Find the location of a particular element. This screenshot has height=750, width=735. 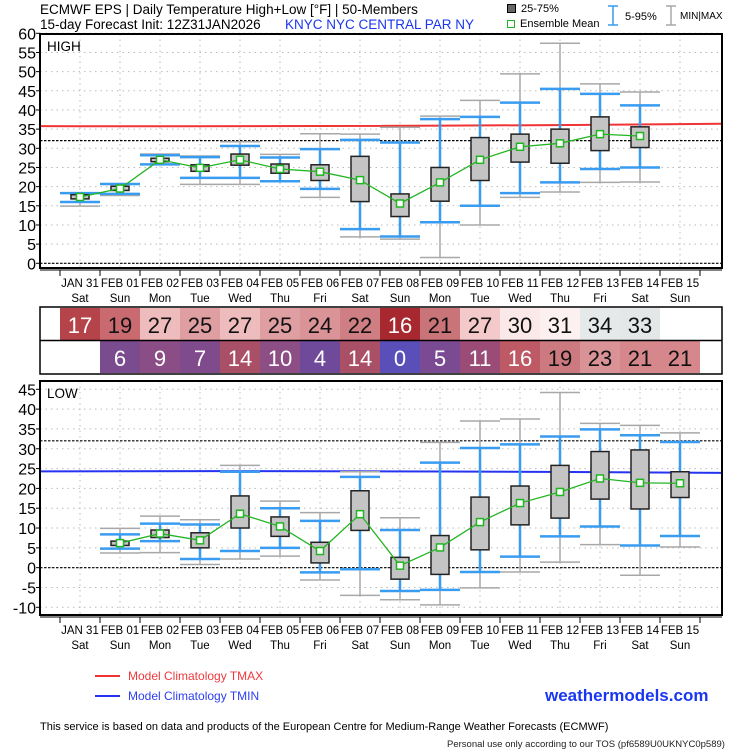

x-date-label: FEB 02 is located at coordinates (160, 284).